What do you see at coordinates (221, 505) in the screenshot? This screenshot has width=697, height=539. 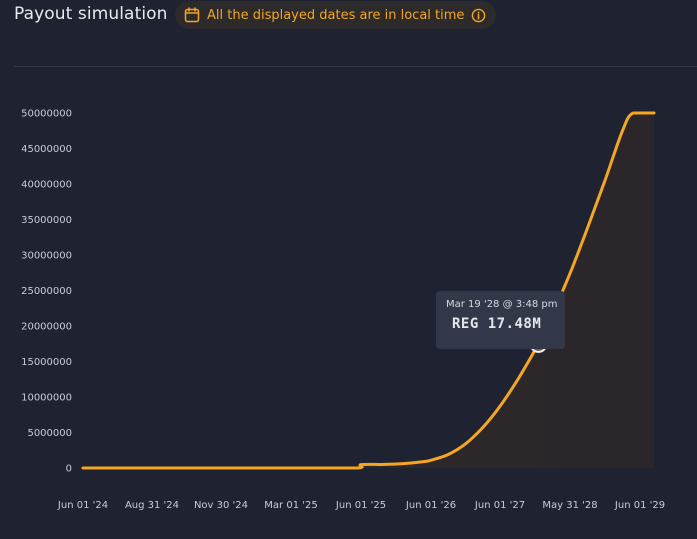 I see `x-tick-label: Nov 30 '24` at bounding box center [221, 505].